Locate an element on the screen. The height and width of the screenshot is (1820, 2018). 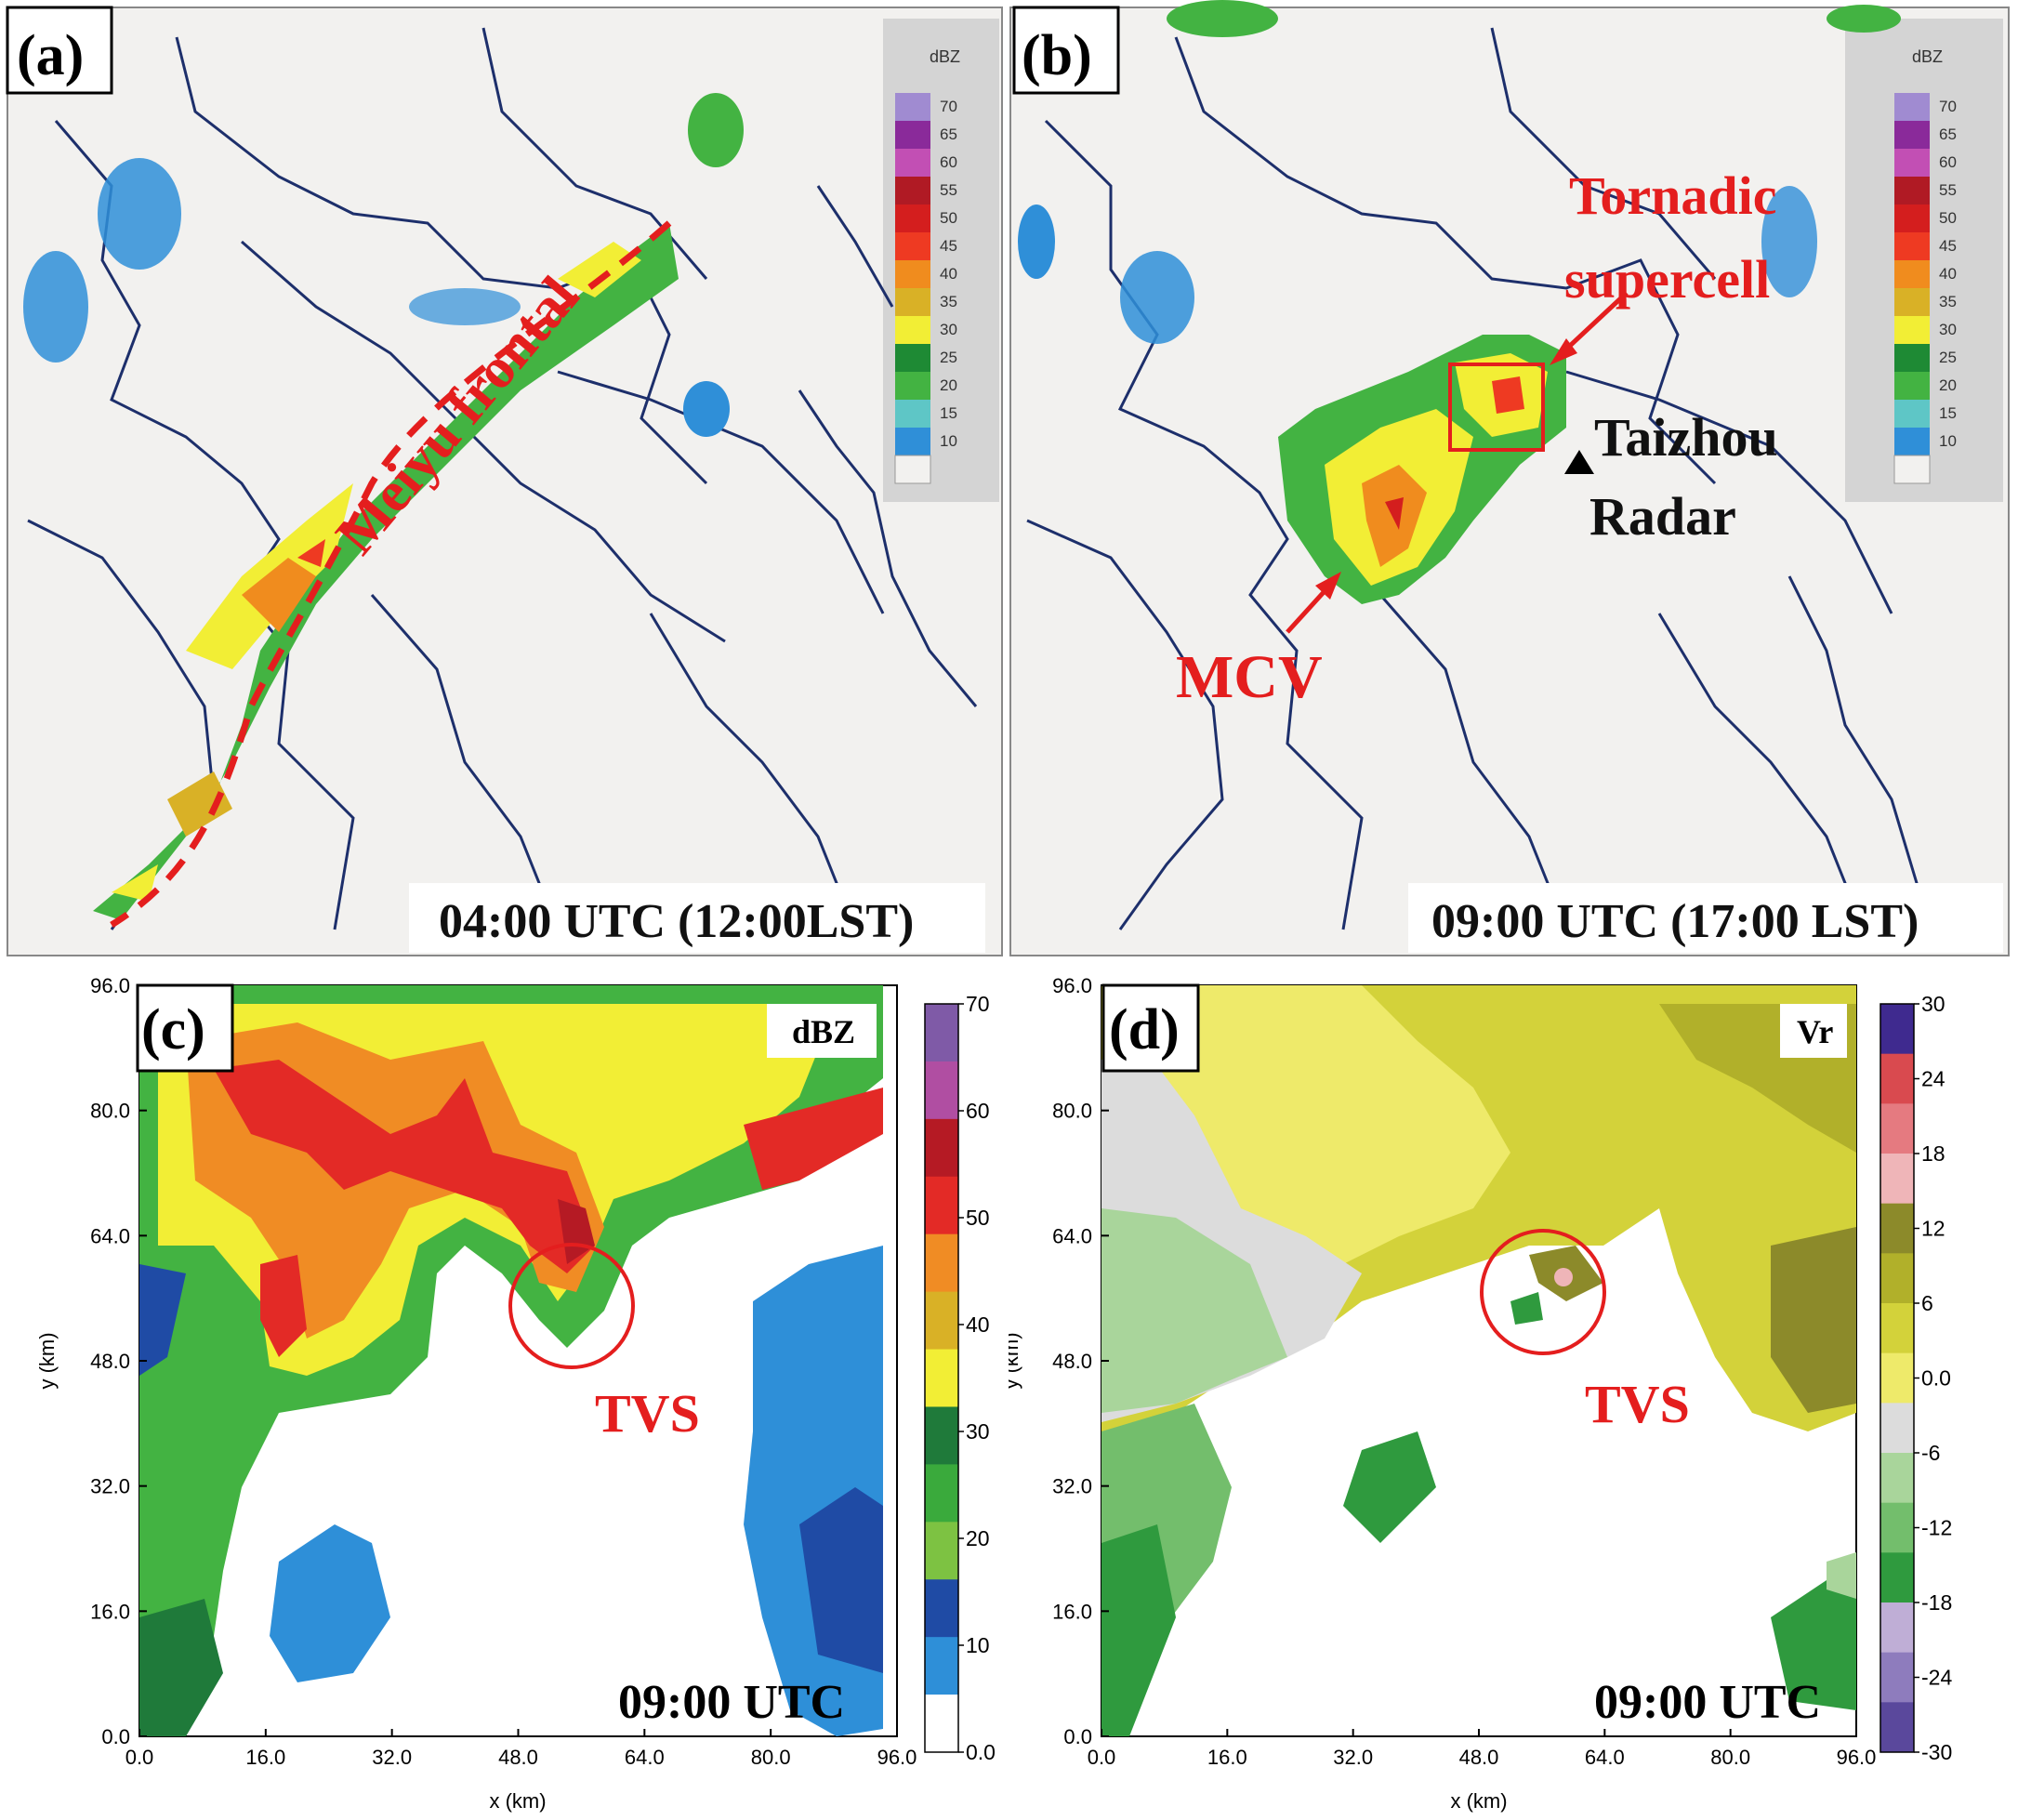
colorbar-tick-label: 70 is located at coordinates (978, 1004).